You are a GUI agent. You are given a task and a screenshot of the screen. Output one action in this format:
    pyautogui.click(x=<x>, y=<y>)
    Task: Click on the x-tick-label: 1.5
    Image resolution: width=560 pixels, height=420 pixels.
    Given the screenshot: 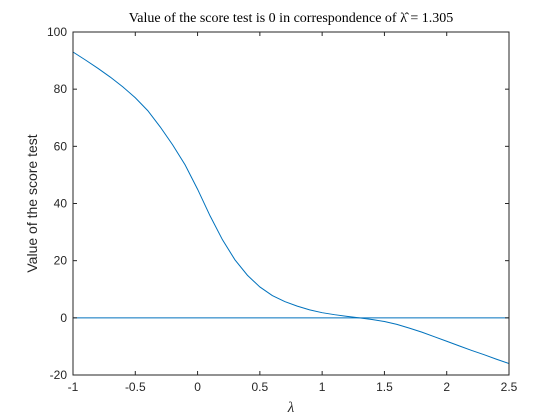 What is the action you would take?
    pyautogui.click(x=384, y=387)
    